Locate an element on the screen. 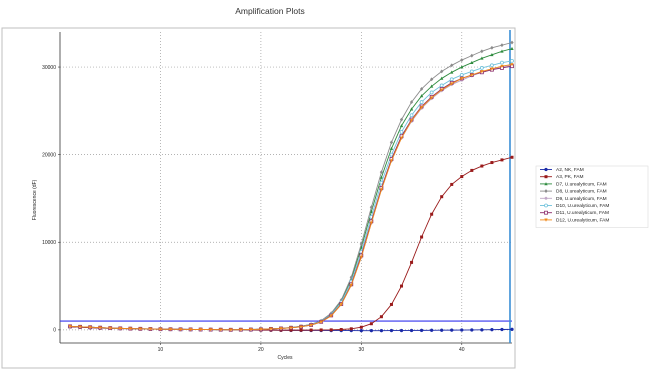  legend-item: D9, U.urealyticum, FAM is located at coordinates (573, 199).